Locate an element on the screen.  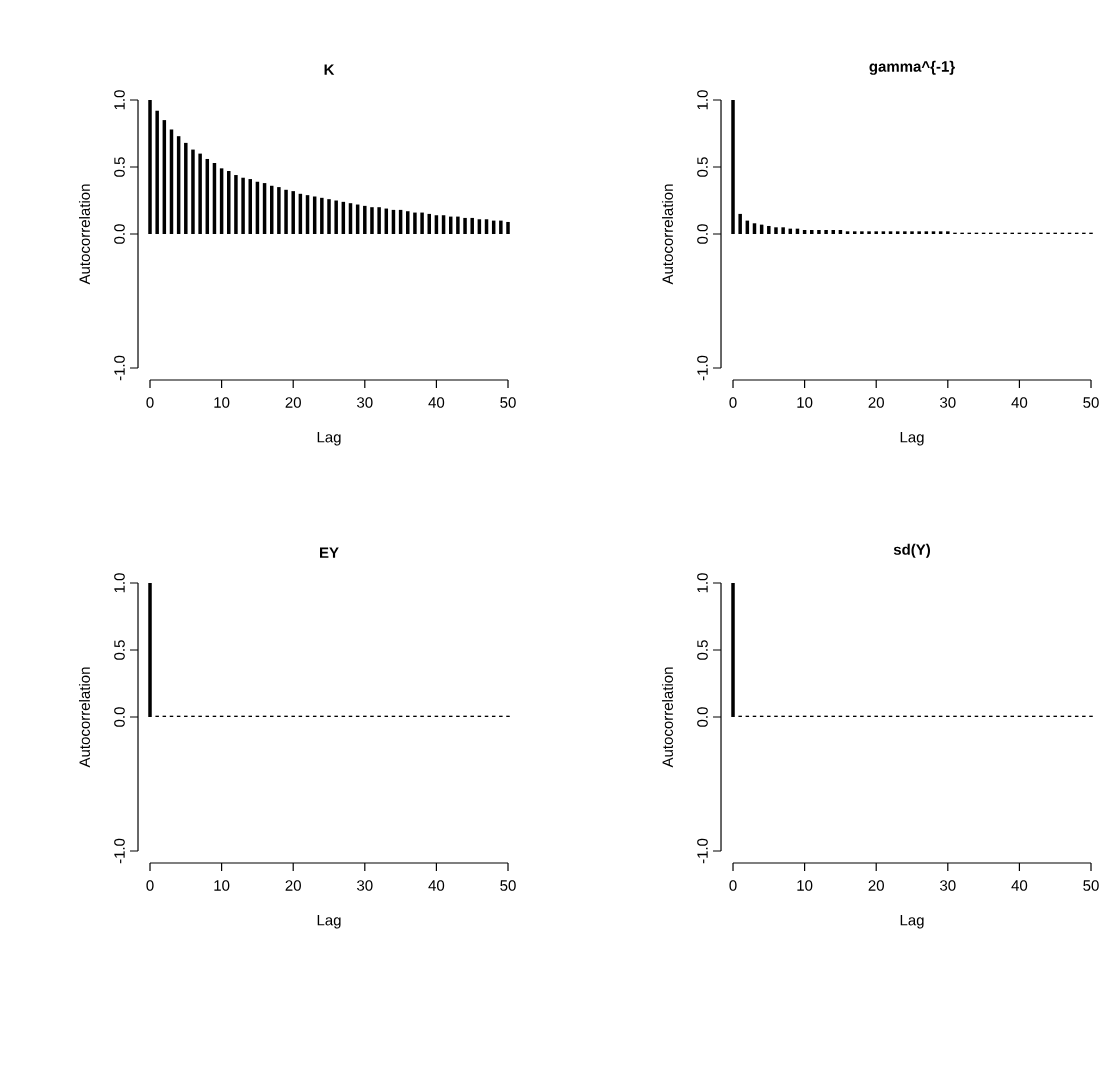
chart-title: EY is located at coordinates (329, 552).